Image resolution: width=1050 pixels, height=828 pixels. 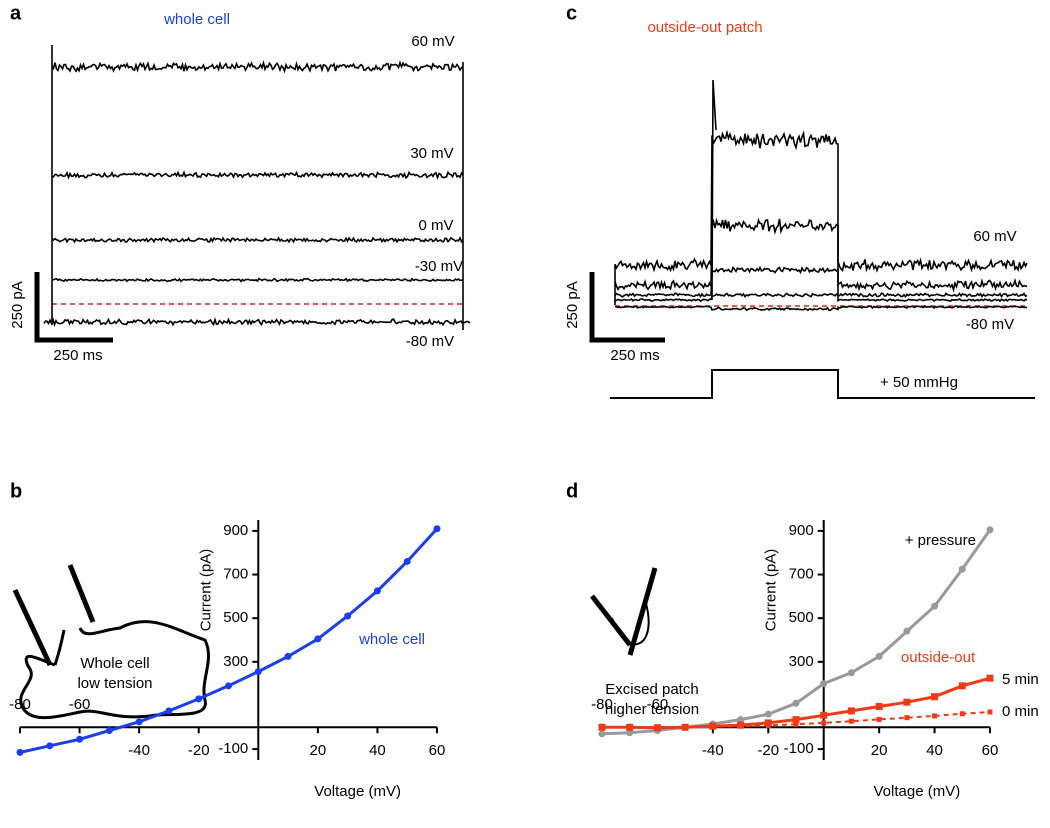 What do you see at coordinates (571, 13) in the screenshot?
I see `panel-label: c` at bounding box center [571, 13].